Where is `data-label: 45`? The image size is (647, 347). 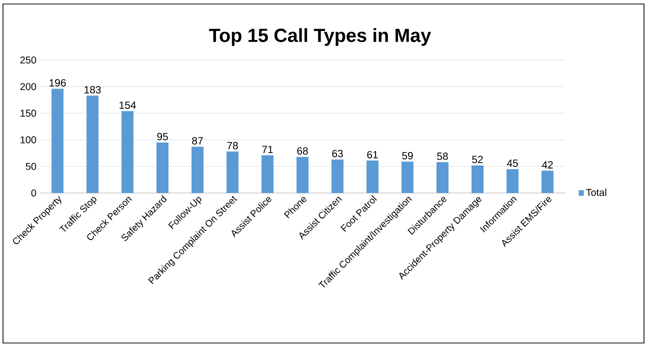
data-label: 45 is located at coordinates (512, 163).